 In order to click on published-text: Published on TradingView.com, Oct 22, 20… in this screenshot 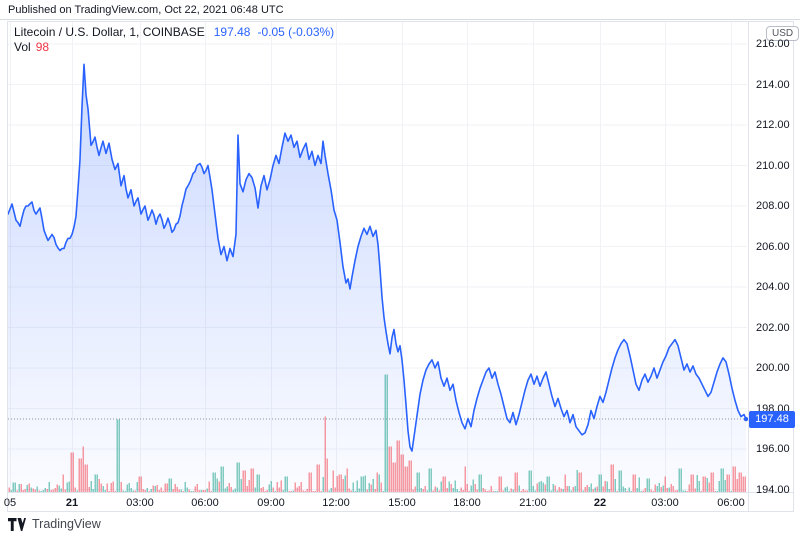, I will do `click(146, 9)`.